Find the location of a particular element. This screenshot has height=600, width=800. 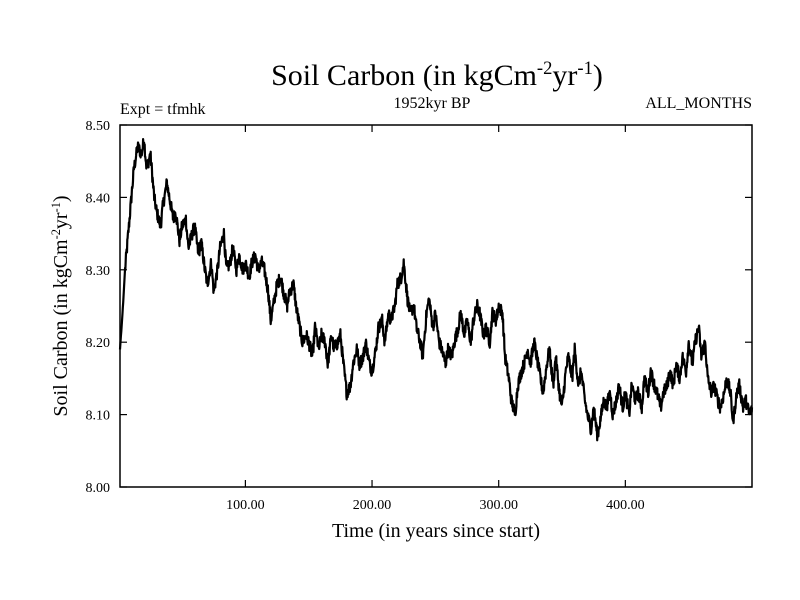

y-tick-label: 8.40 is located at coordinates (98, 198).